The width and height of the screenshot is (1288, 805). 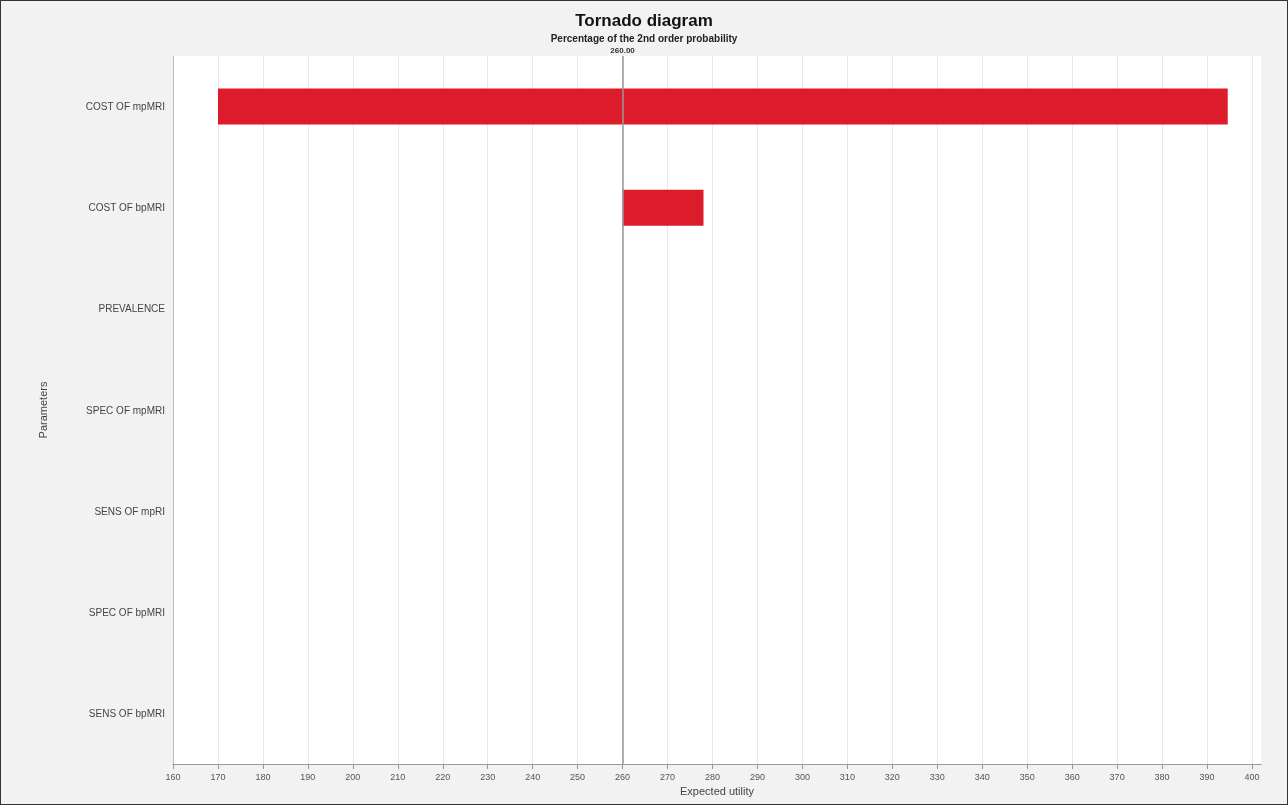 What do you see at coordinates (533, 776) in the screenshot?
I see `x-tick-label: 240` at bounding box center [533, 776].